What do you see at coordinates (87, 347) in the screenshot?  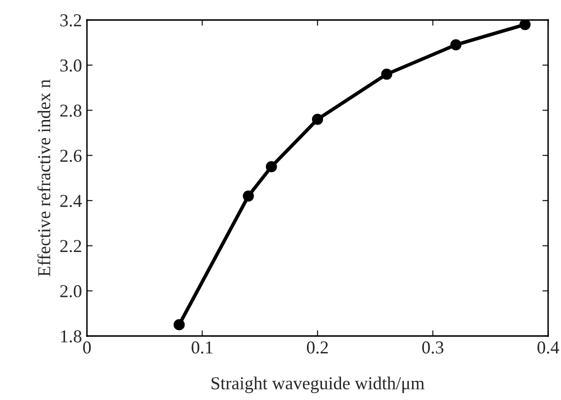 I see `x-tick-label: 0` at bounding box center [87, 347].